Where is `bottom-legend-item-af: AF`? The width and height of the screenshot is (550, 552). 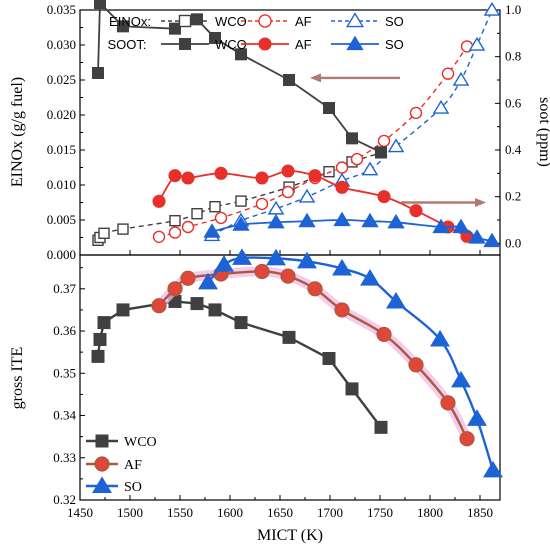 bottom-legend-item-af: AF is located at coordinates (114, 464).